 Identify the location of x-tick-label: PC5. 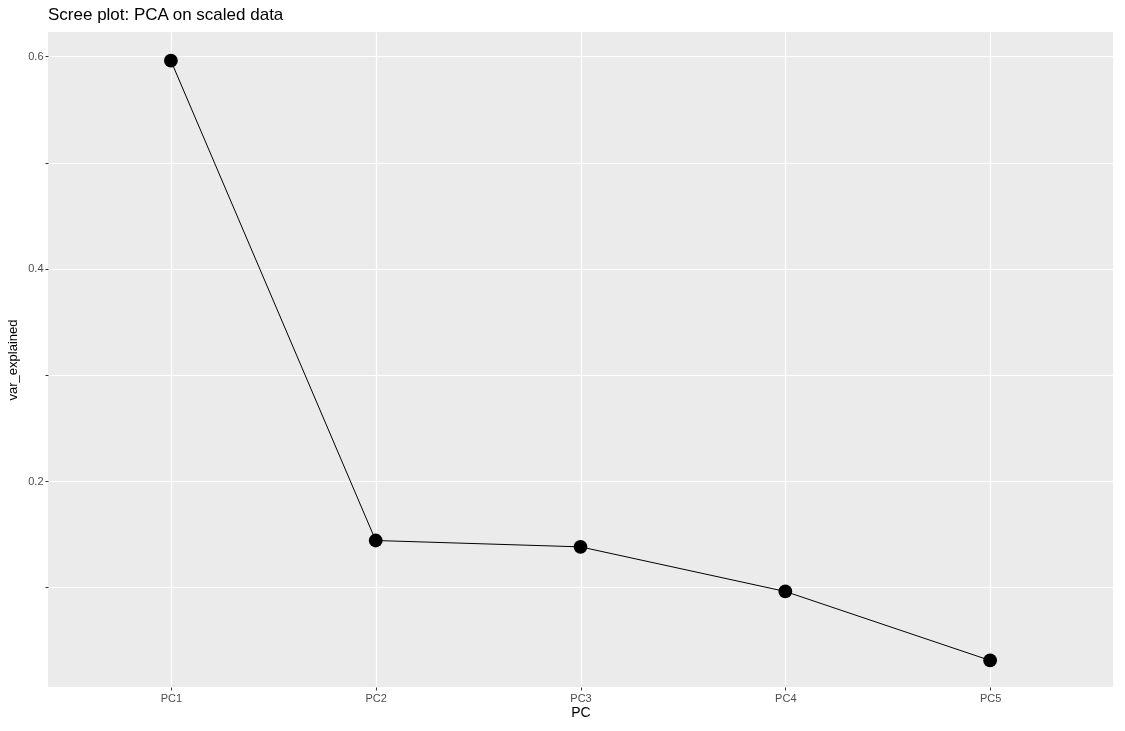
(990, 697).